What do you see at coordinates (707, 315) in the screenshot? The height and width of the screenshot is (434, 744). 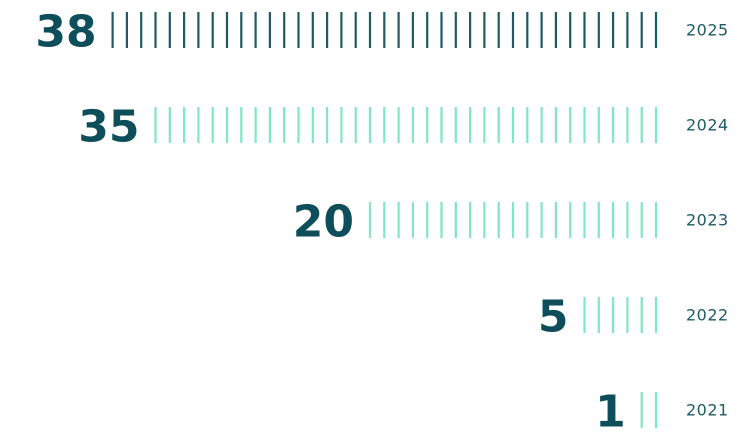 I see `category-label: 2022` at bounding box center [707, 315].